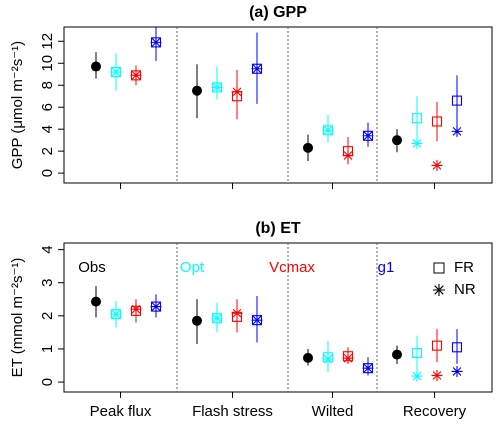  What do you see at coordinates (47, 41) in the screenshot?
I see `y-tick-label: 12` at bounding box center [47, 41].